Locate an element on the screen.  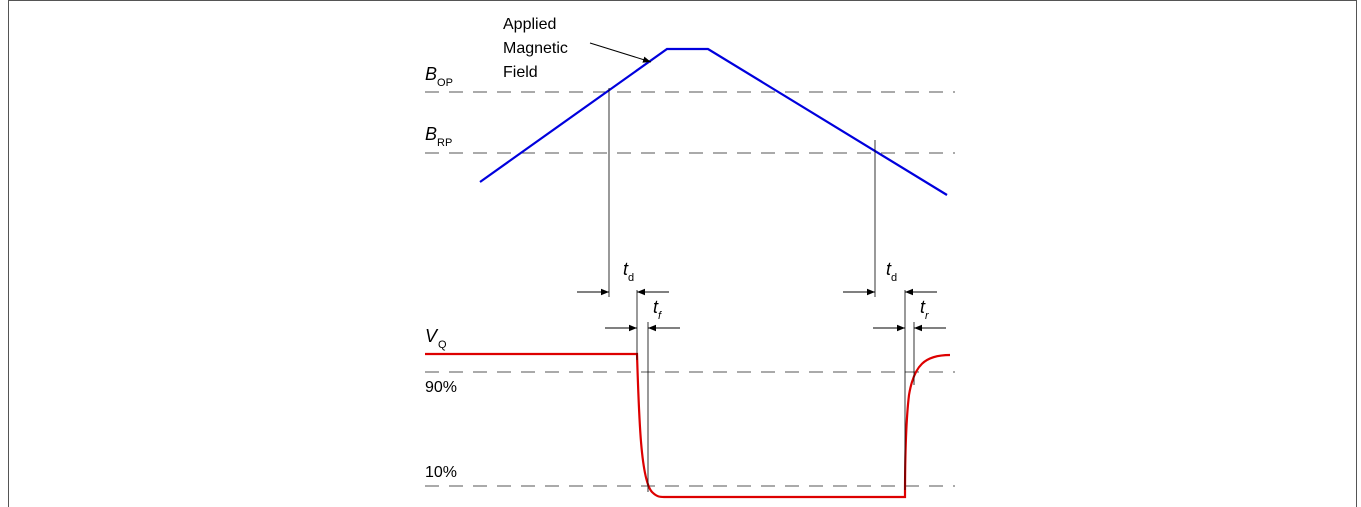
field-label-leader is located at coordinates (620, 52).